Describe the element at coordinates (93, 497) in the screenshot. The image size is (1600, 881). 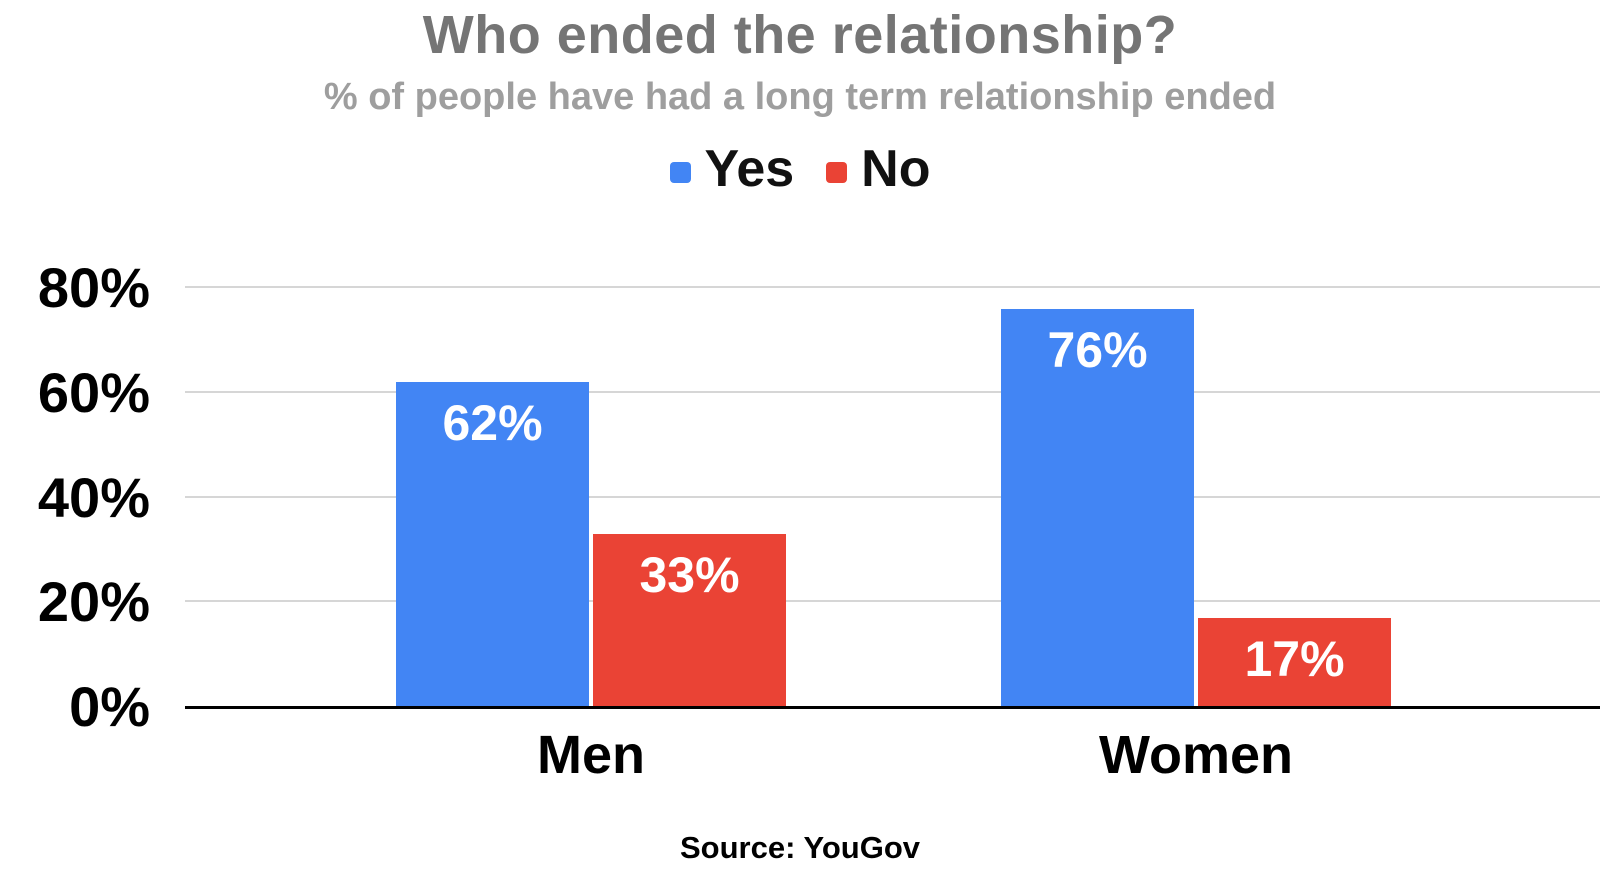
I see `y-tick-label-40: 40%` at that location.